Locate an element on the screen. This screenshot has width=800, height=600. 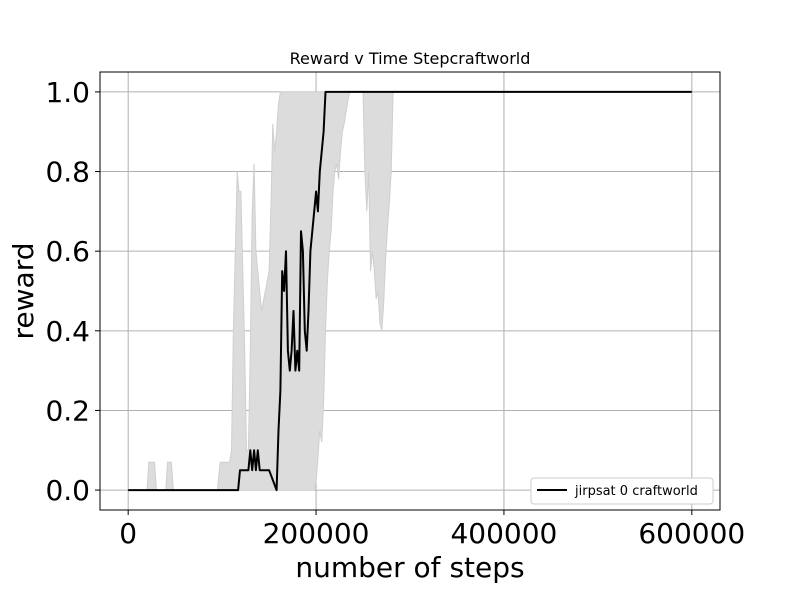
y-axis-label: reward is located at coordinates (23, 291).